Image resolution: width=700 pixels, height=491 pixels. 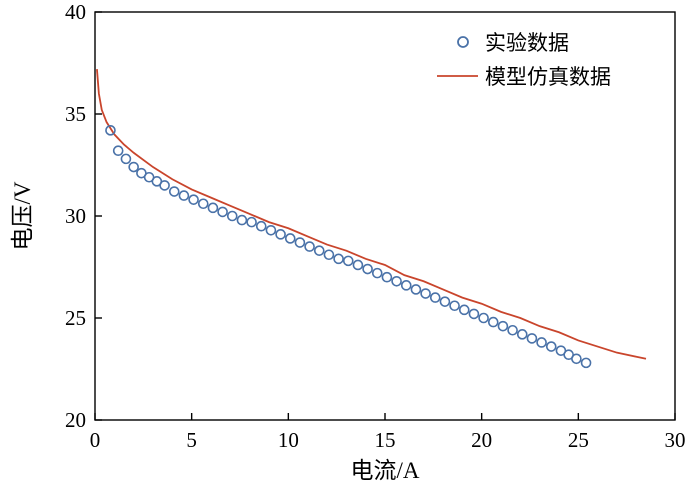 I want to click on y-tick-labels: 20 25 30 35 40, so click(x=75, y=216).